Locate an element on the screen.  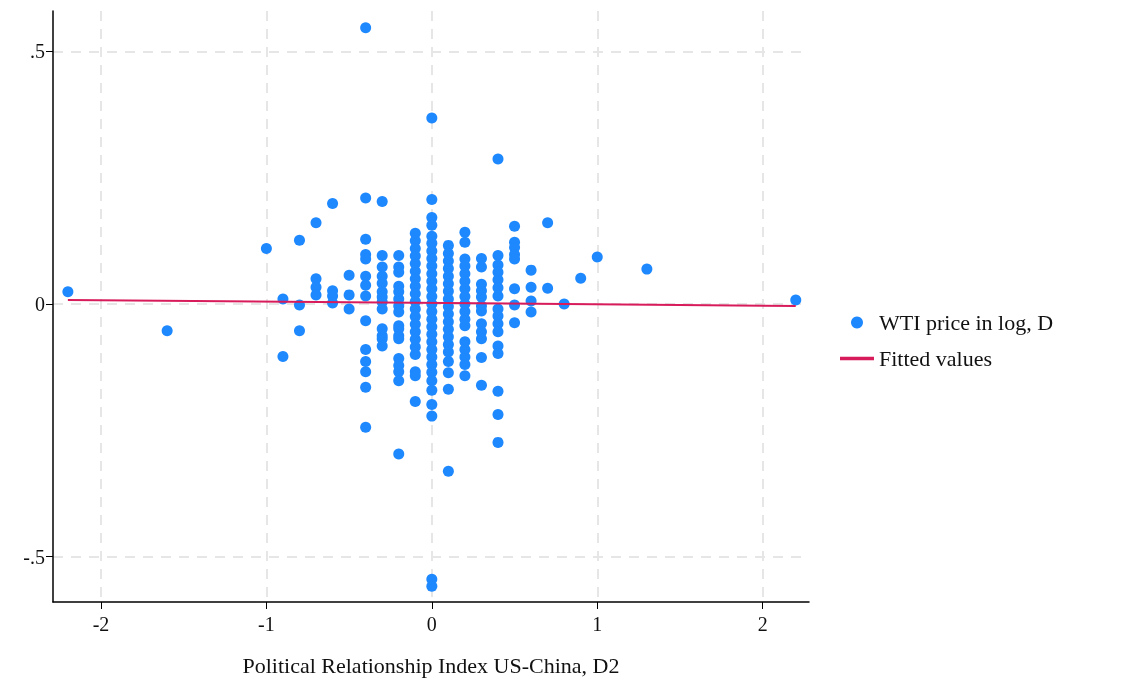
y-tick-label: .5 is located at coordinates (37, 51).